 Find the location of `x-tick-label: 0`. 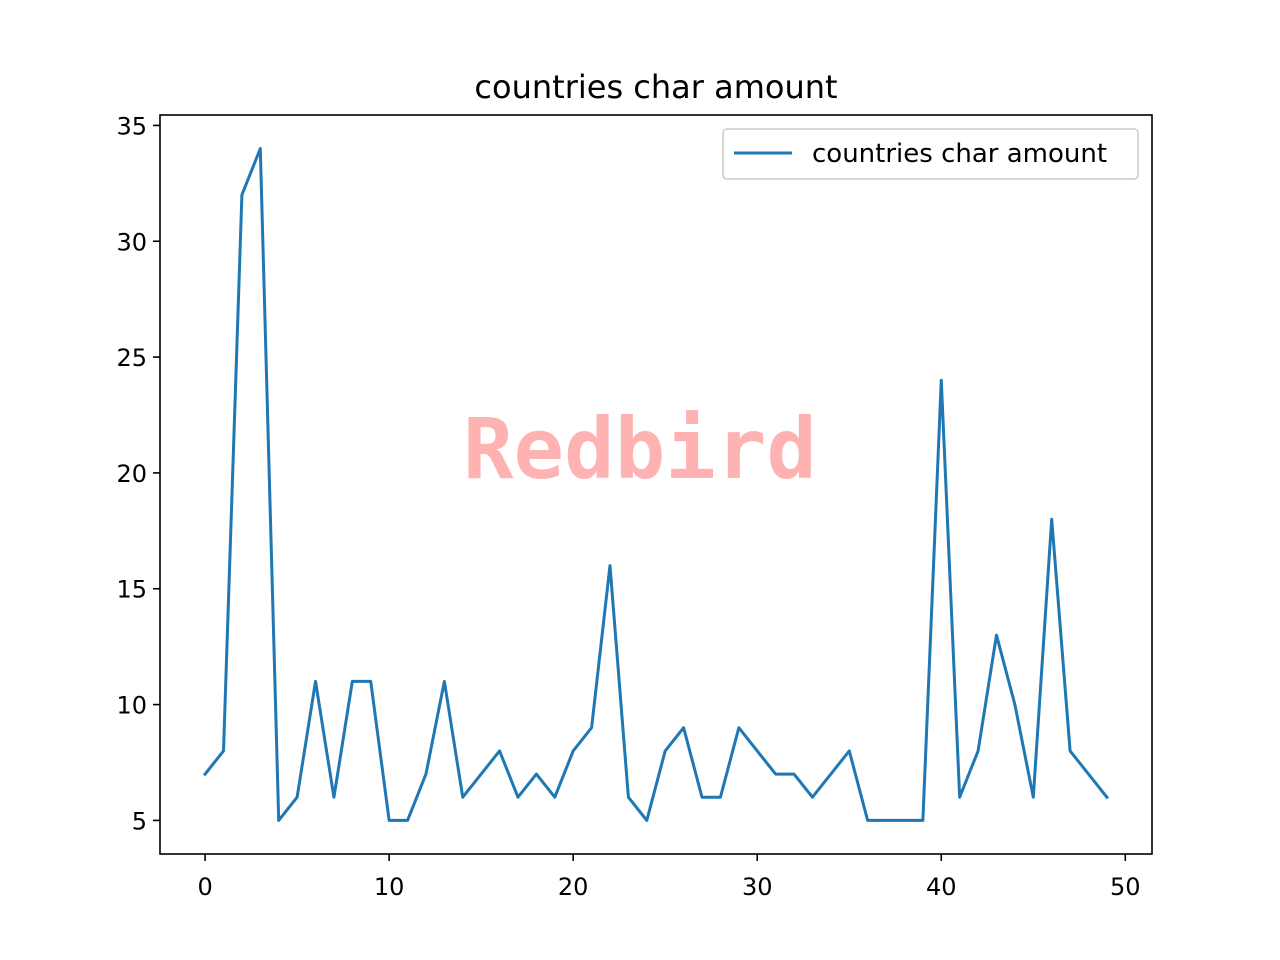

x-tick-label: 0 is located at coordinates (204, 887).